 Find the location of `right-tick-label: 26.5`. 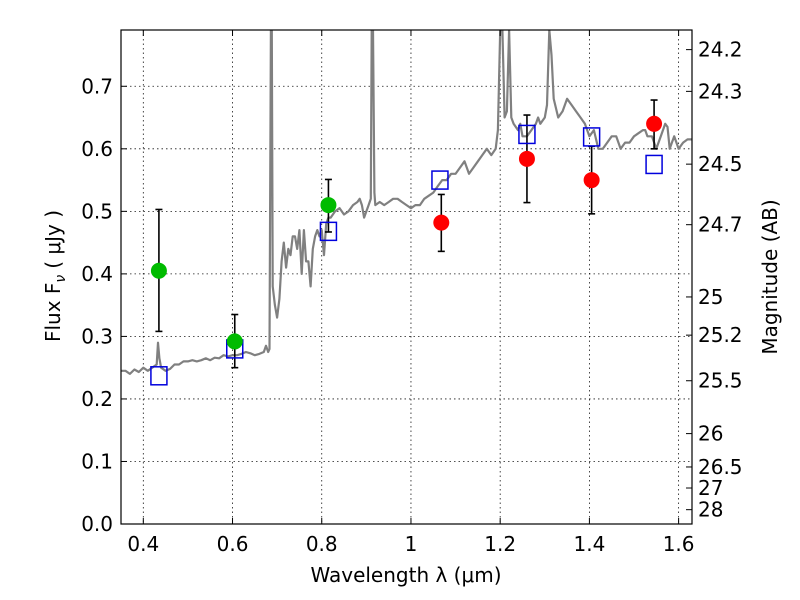

right-tick-label: 26.5 is located at coordinates (720, 467).